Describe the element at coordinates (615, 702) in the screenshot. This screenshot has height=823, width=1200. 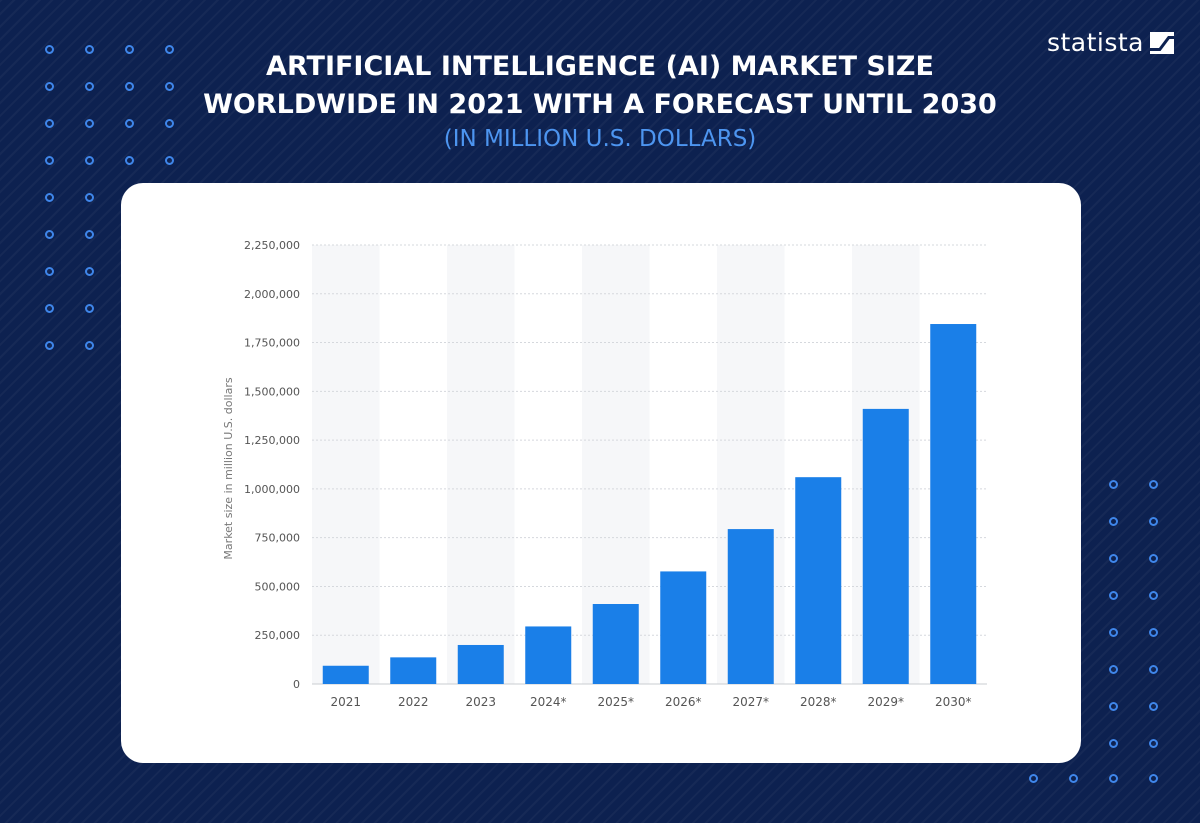
I see `x-tick-label: 2025*` at that location.